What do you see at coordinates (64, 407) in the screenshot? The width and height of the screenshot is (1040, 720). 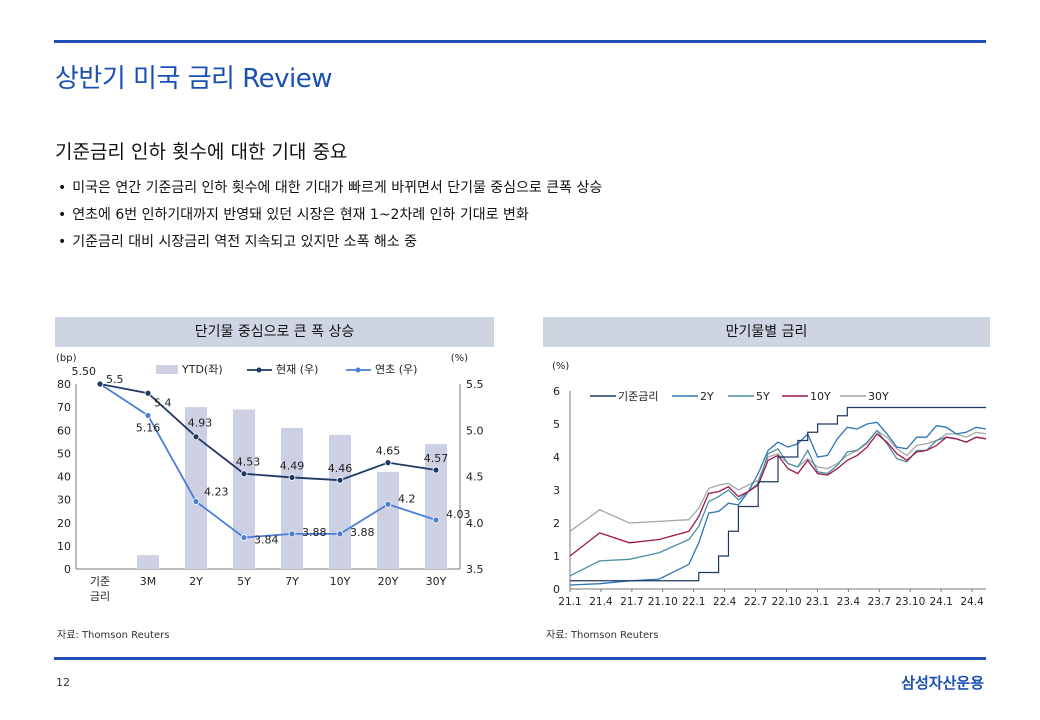 I see `left-y-tick-label: 70` at bounding box center [64, 407].